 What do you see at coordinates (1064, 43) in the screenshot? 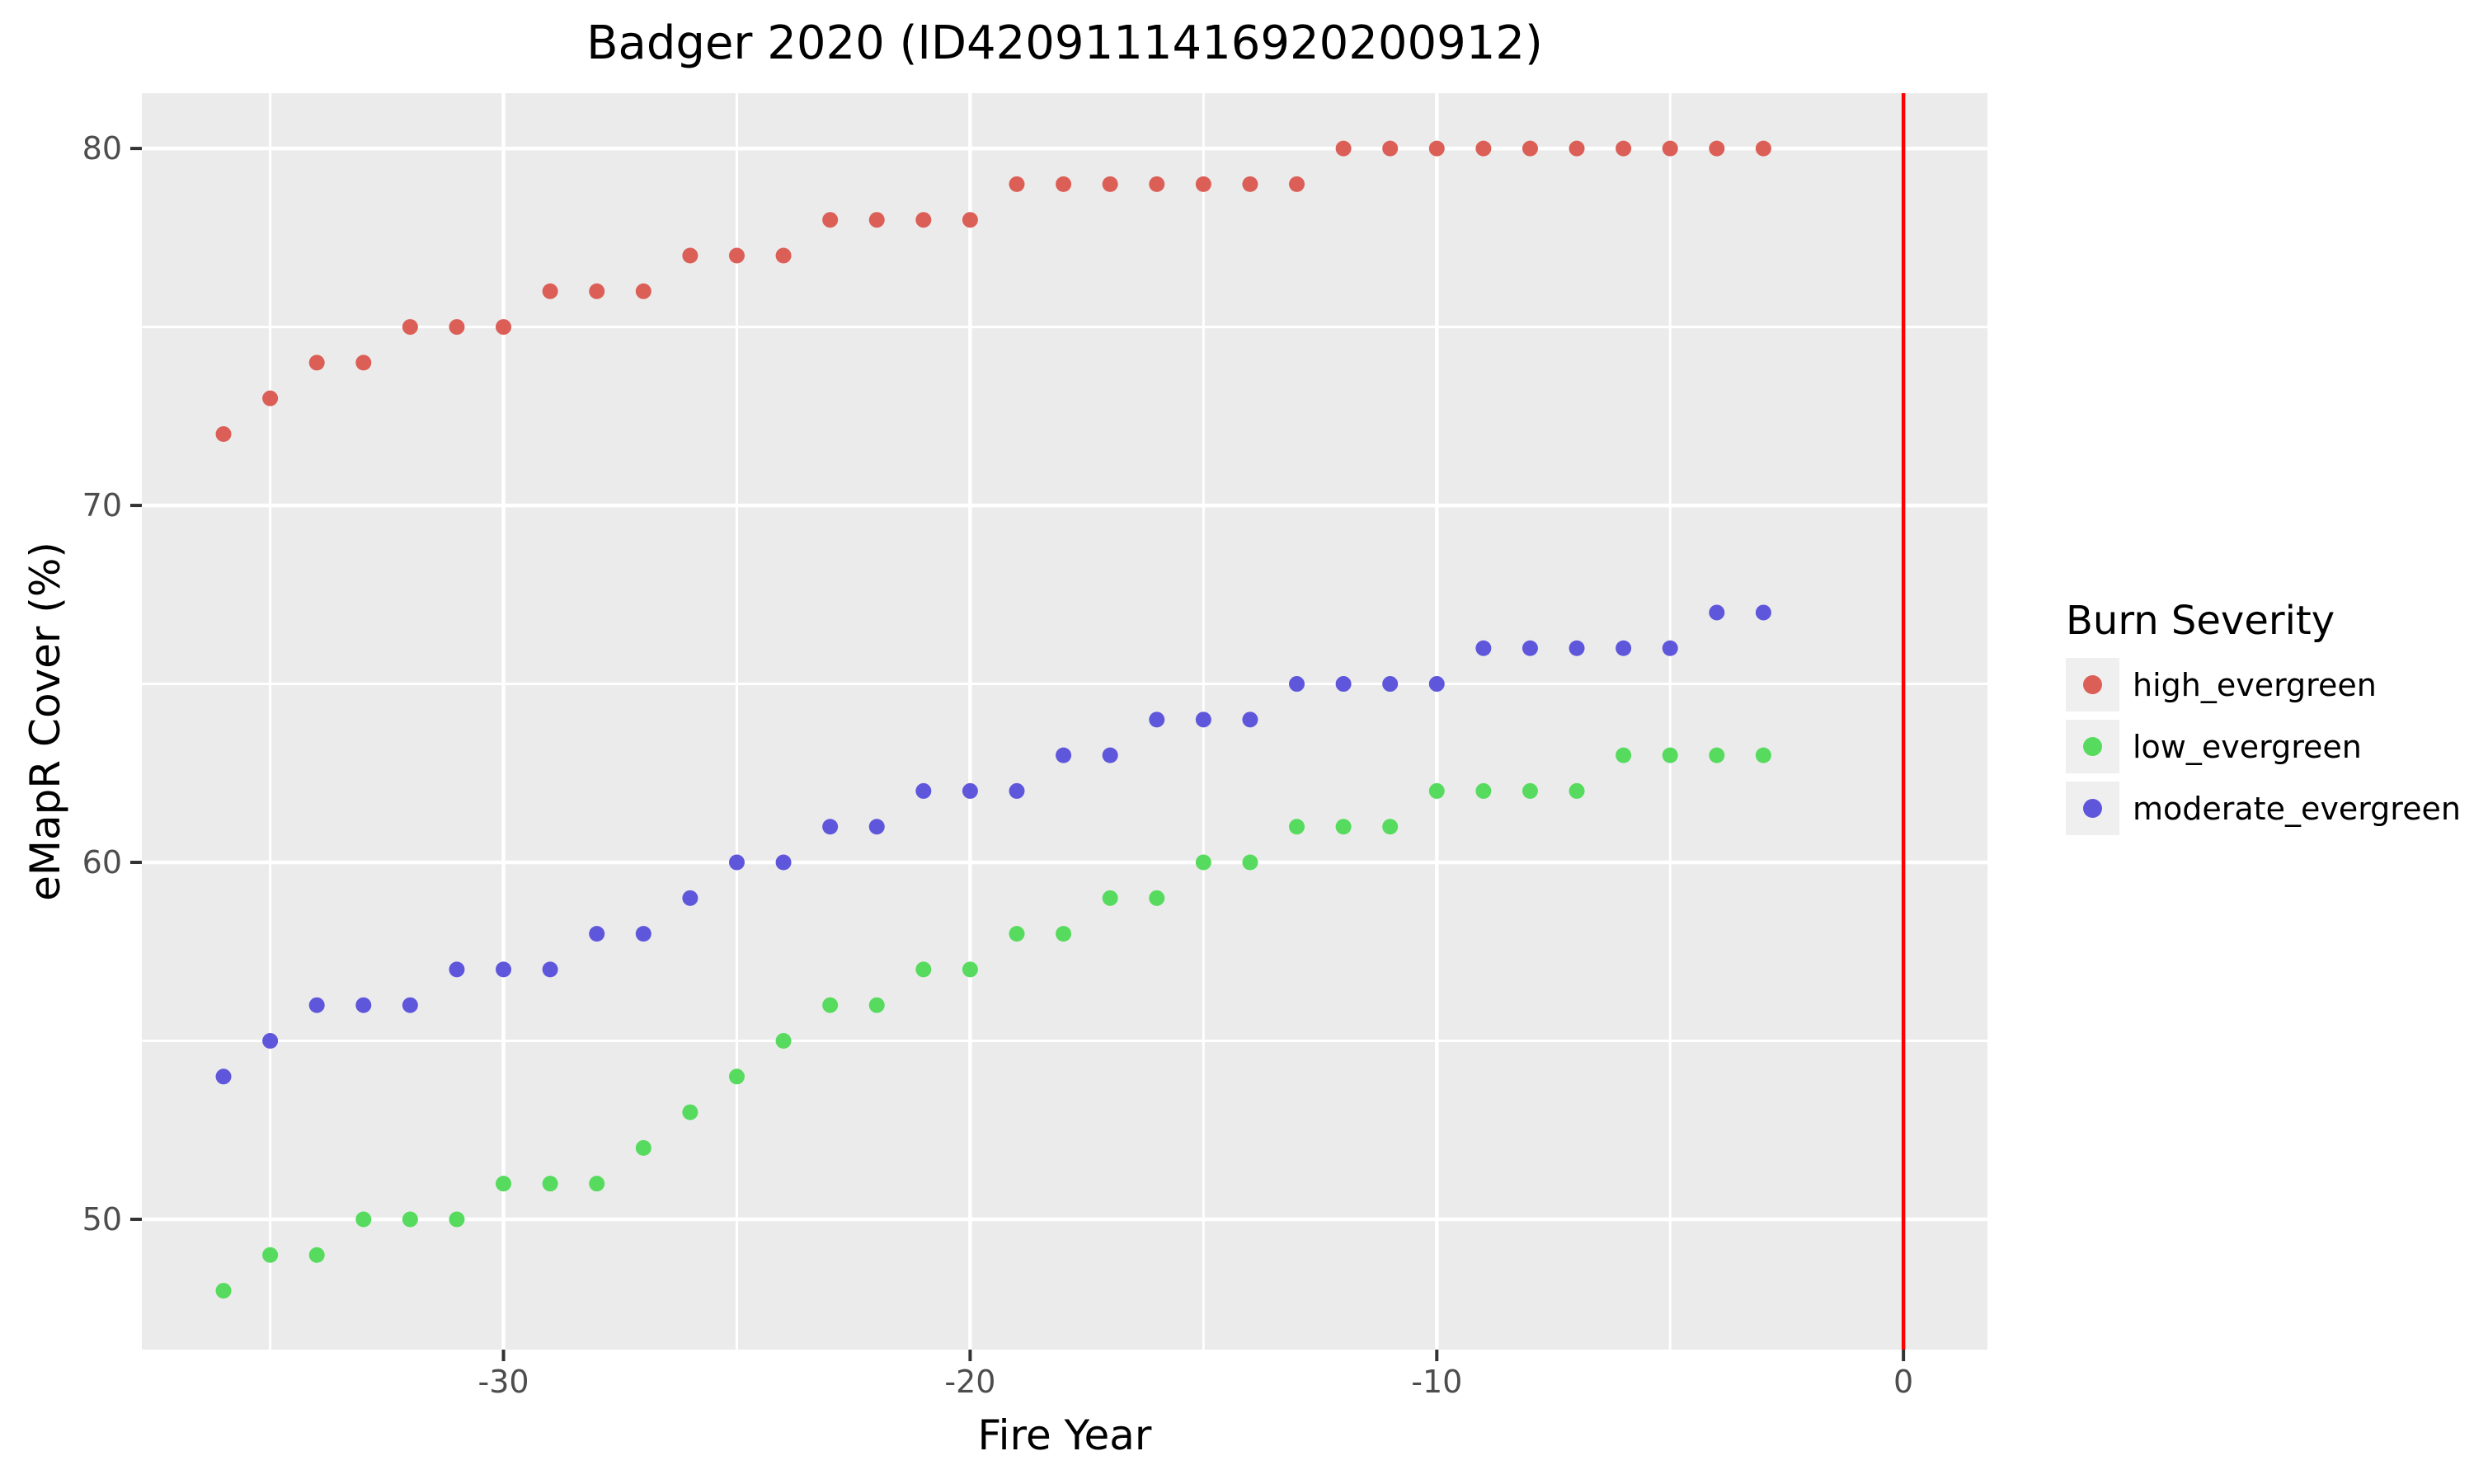
I see `chart-title: Badger 2020 (ID4209111416920200912)` at bounding box center [1064, 43].